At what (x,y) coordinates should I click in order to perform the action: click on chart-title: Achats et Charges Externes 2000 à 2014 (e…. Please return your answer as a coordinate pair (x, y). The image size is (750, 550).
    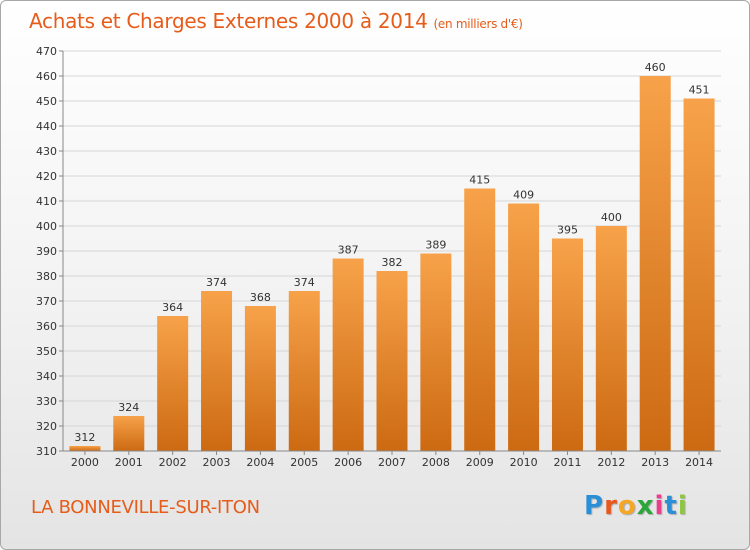
    Looking at the image, I should click on (276, 21).